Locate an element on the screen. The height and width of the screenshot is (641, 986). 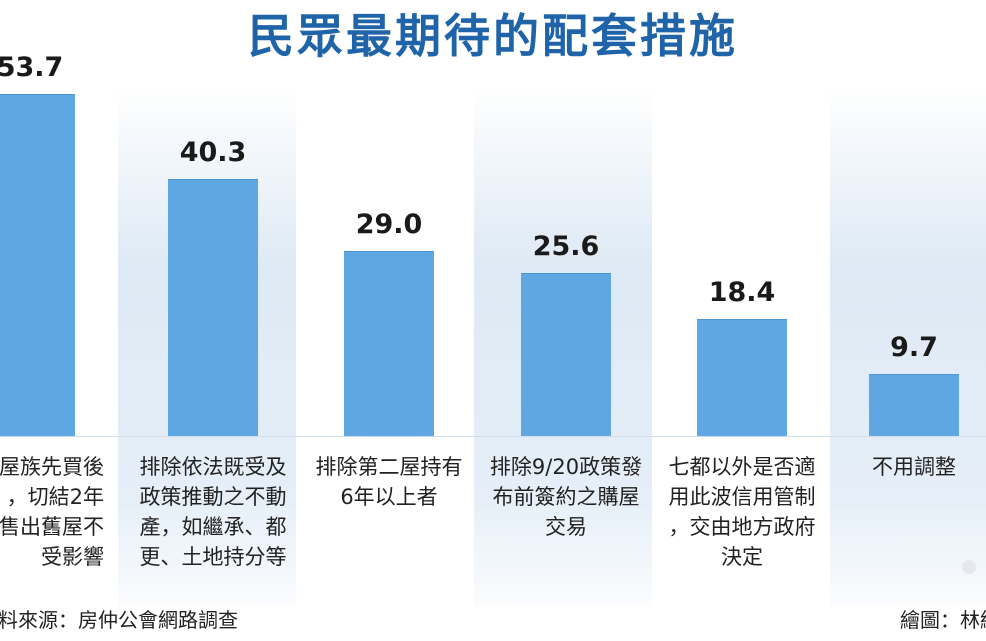
background-stripe is located at coordinates (908, 346).